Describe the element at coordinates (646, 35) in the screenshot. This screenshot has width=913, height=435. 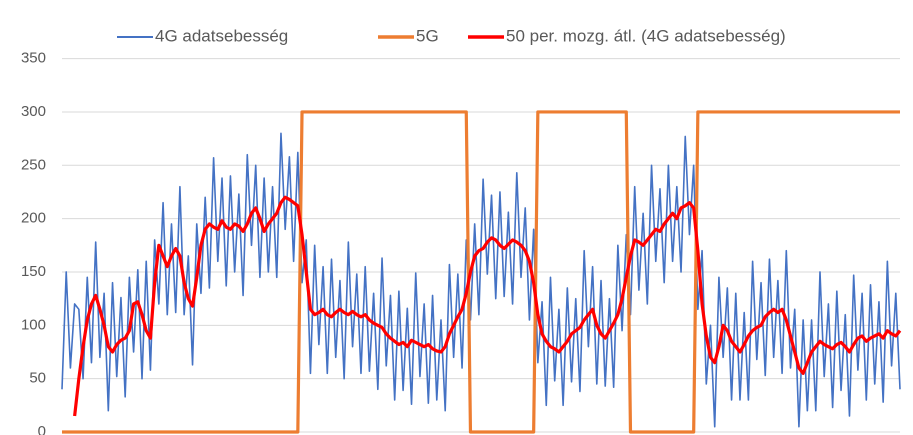
I see `legend-label: 50 per. mozg. átl. (4G adatsebesség)` at that location.